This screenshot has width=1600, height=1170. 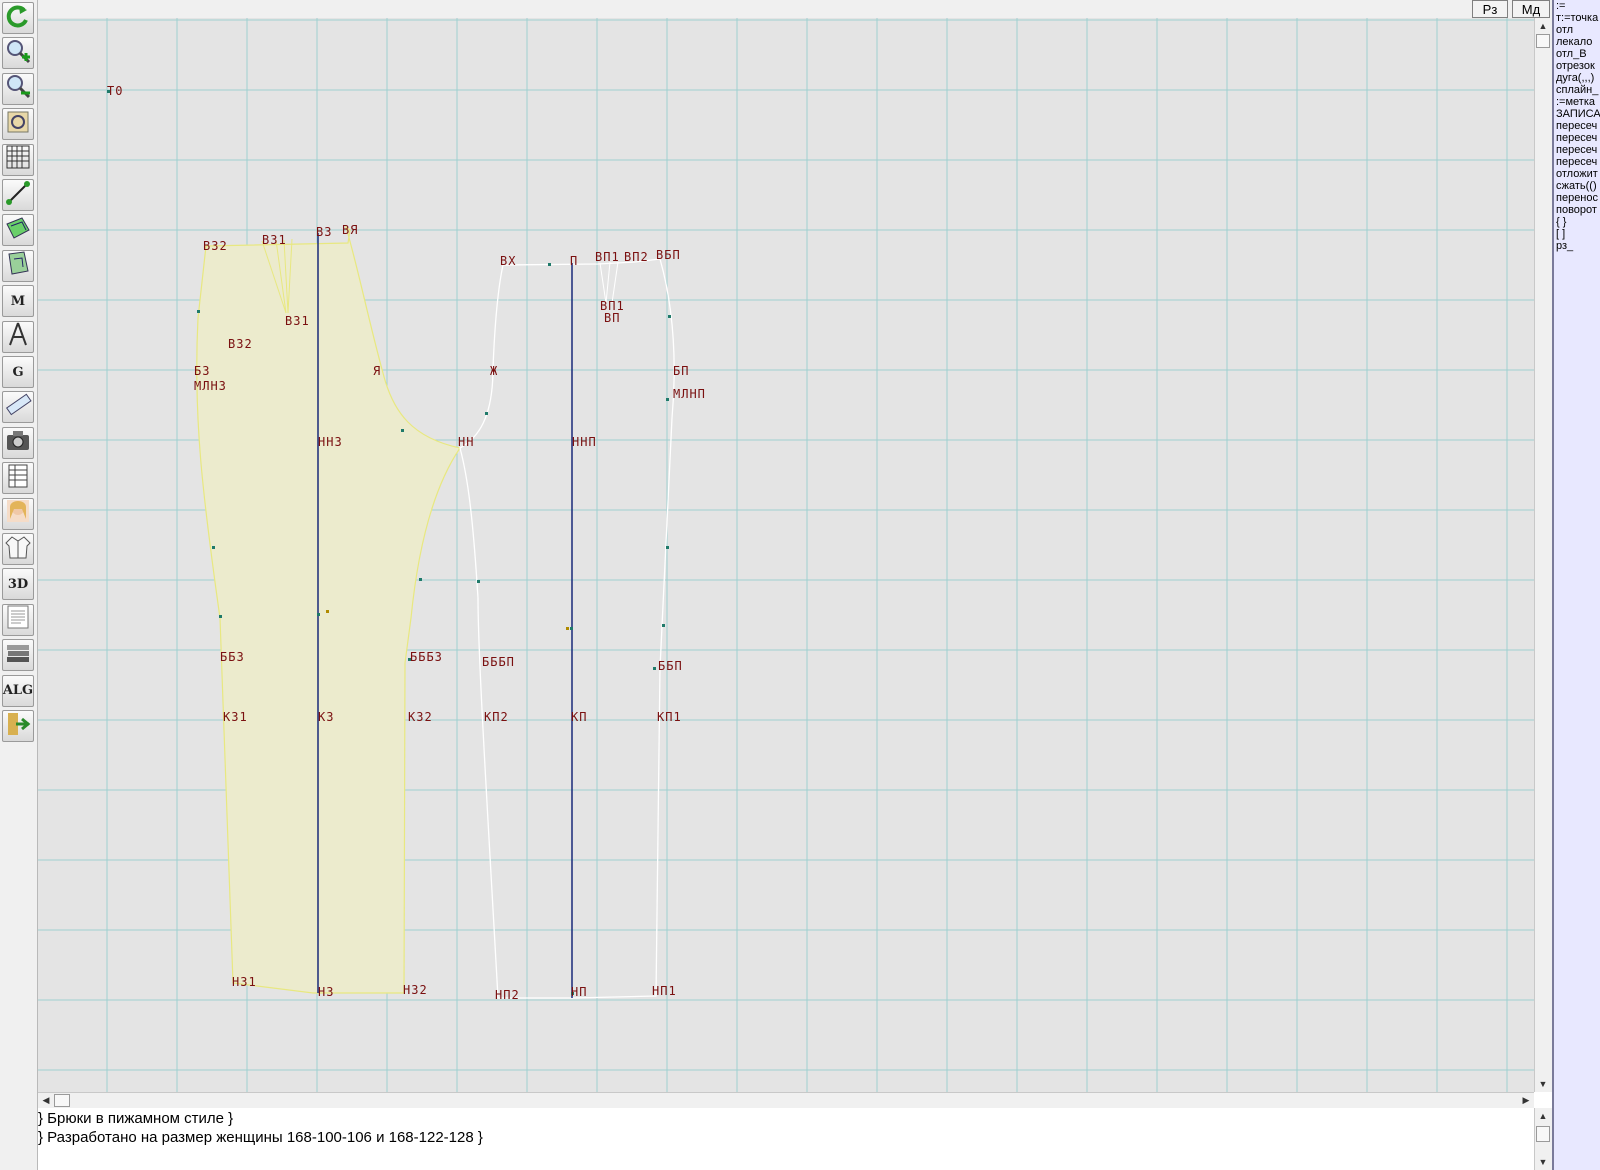 I want to click on command-item: сплайн_, so click(x=1577, y=90).